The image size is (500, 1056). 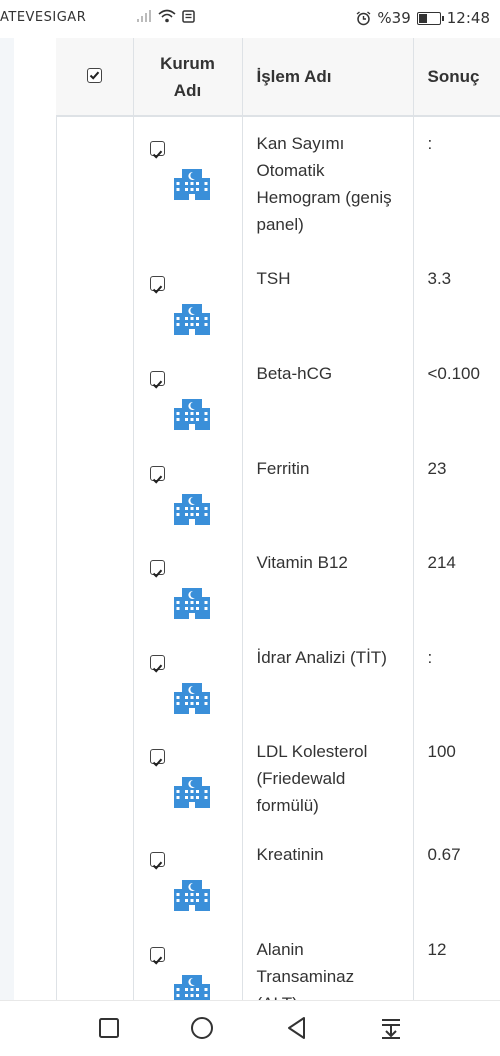 I want to click on table-row: Ferritin 23, so click(x=278, y=489).